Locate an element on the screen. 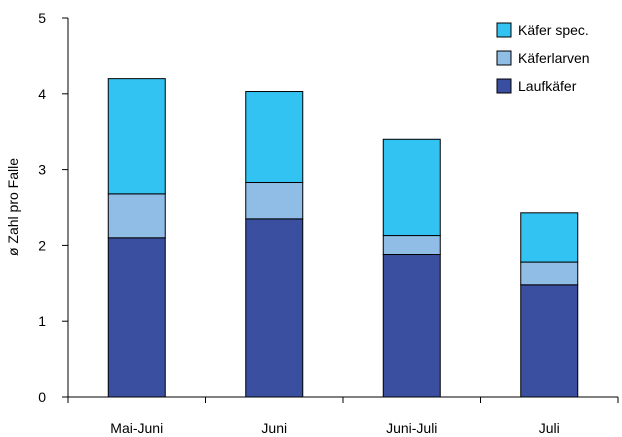 The width and height of the screenshot is (622, 437). y-tick-label-3: 3 is located at coordinates (42, 170).